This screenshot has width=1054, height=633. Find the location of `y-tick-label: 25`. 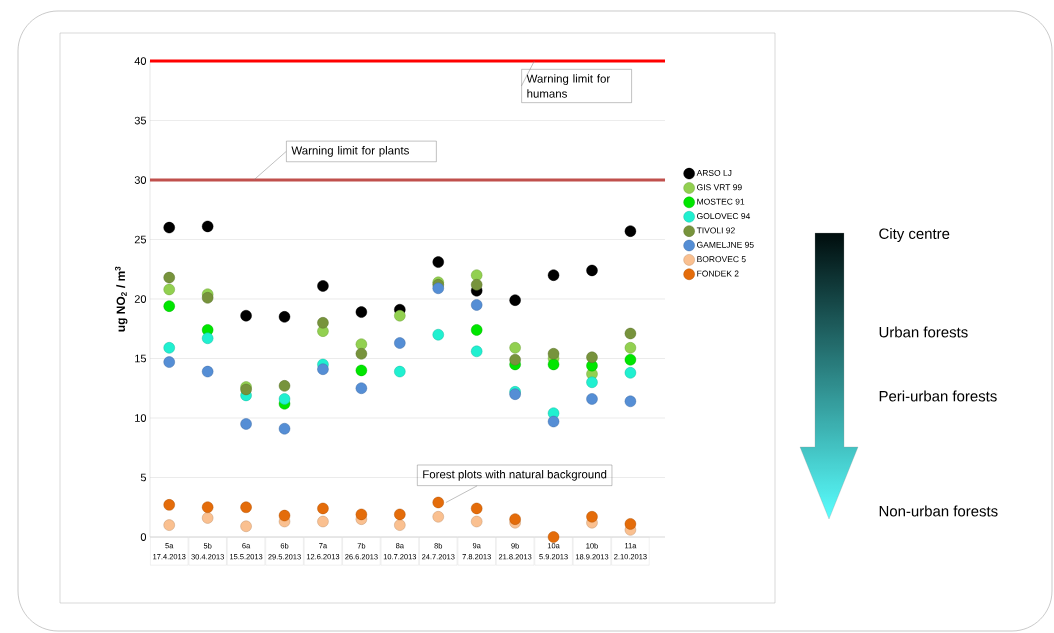

y-tick-label: 25 is located at coordinates (140, 239).